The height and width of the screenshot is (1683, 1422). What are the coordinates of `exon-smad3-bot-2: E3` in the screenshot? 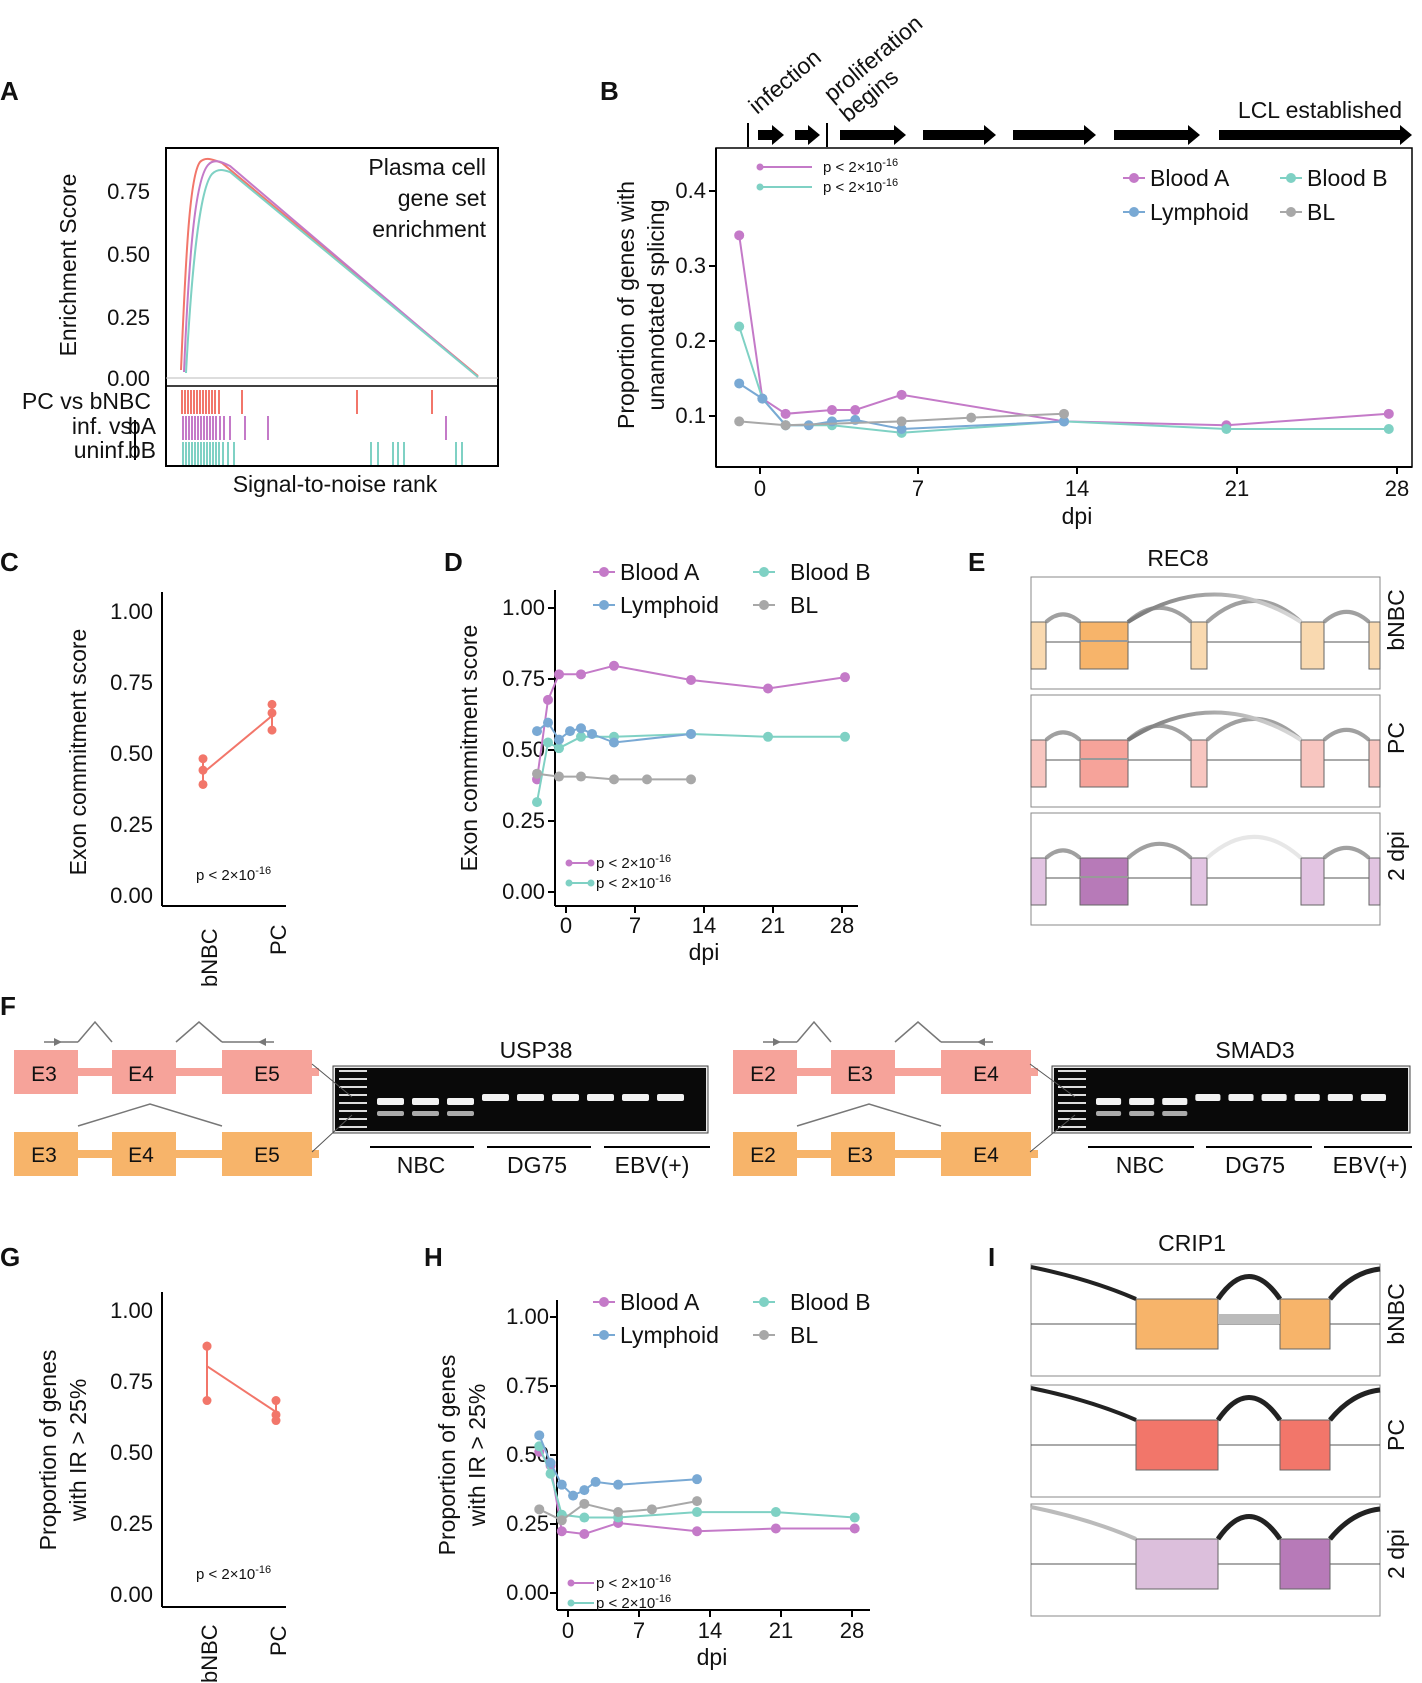 It's located at (860, 1155).